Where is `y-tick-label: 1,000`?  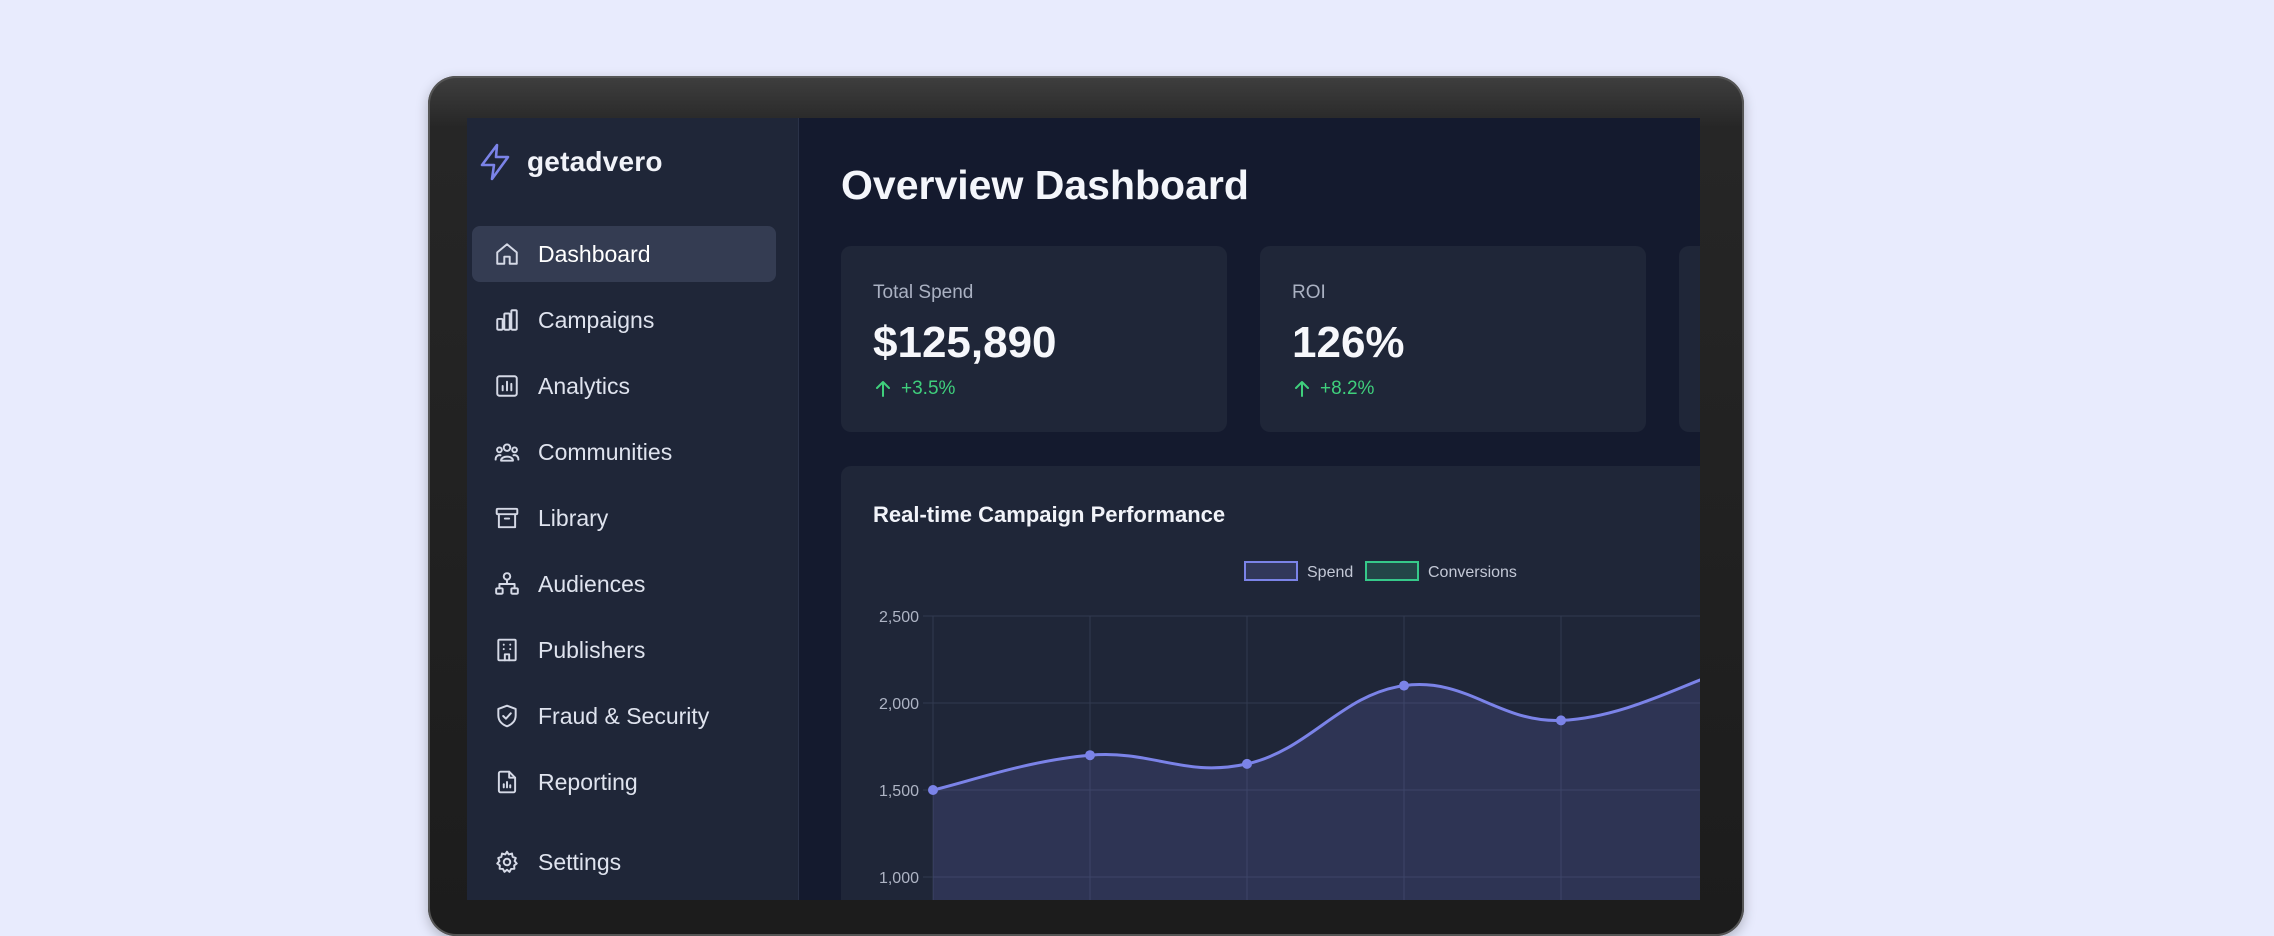 y-tick-label: 1,000 is located at coordinates (899, 878).